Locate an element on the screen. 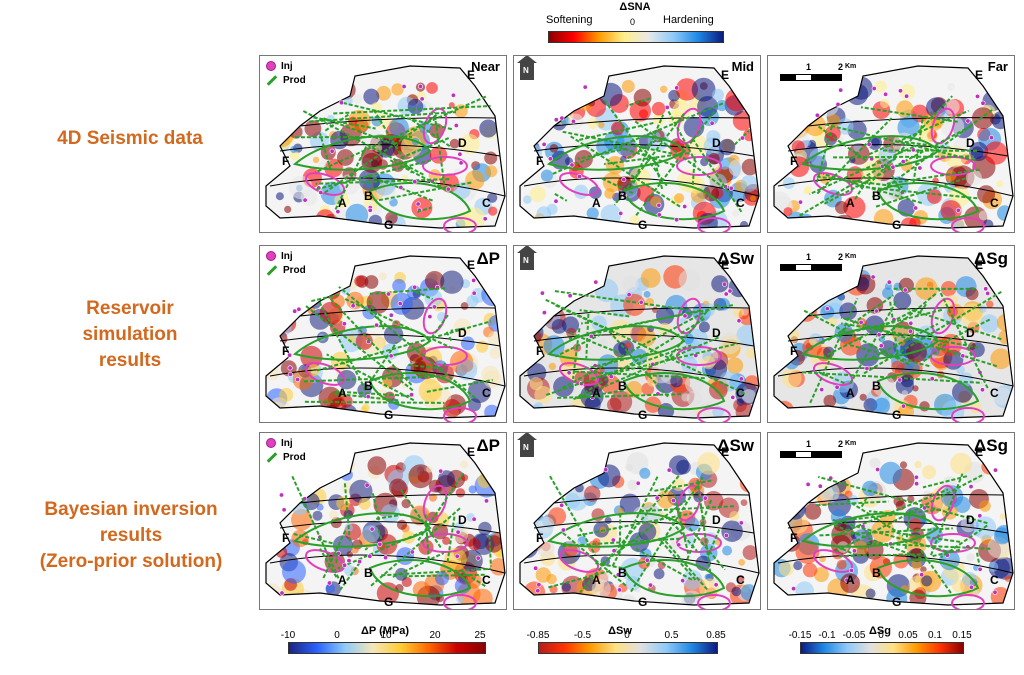 Image resolution: width=1024 pixels, height=675 pixels. colorbar-tick-label: 0.05 is located at coordinates (908, 635).